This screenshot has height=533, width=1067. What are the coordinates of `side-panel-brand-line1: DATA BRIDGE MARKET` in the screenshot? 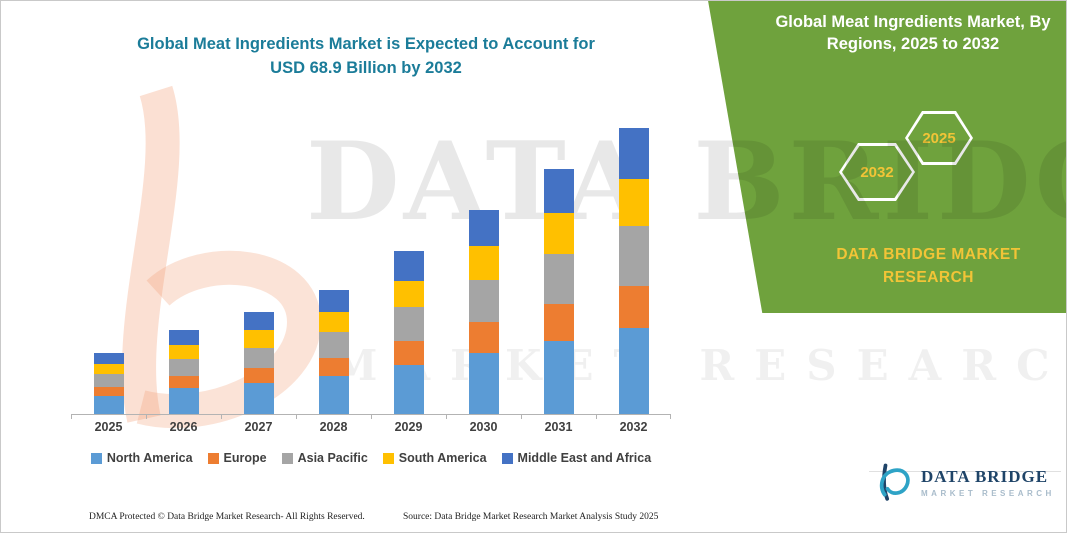 It's located at (928, 254).